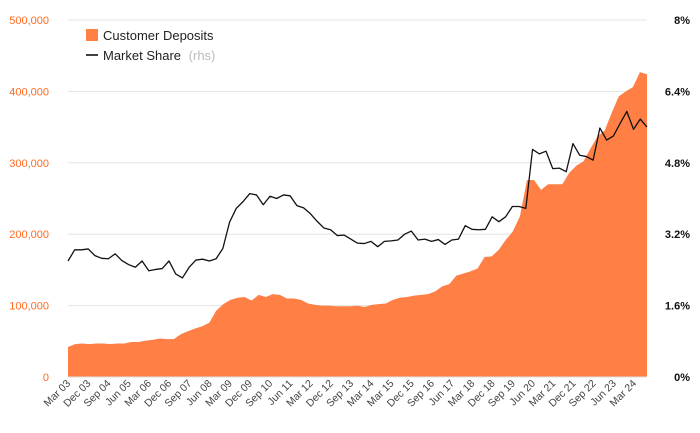  What do you see at coordinates (142, 55) in the screenshot?
I see `legend-label-share-text: Market Share` at bounding box center [142, 55].